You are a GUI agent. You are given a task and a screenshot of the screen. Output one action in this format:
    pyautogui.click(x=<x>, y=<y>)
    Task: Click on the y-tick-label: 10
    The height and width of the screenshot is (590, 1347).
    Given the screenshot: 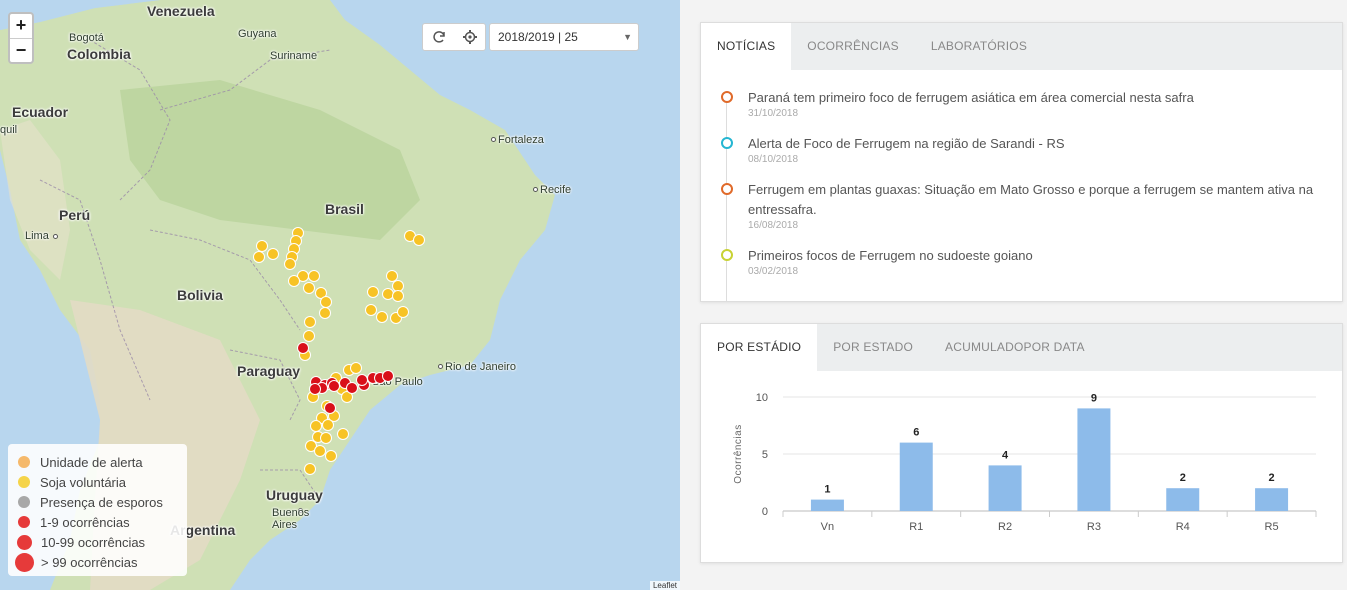 What is the action you would take?
    pyautogui.click(x=762, y=398)
    